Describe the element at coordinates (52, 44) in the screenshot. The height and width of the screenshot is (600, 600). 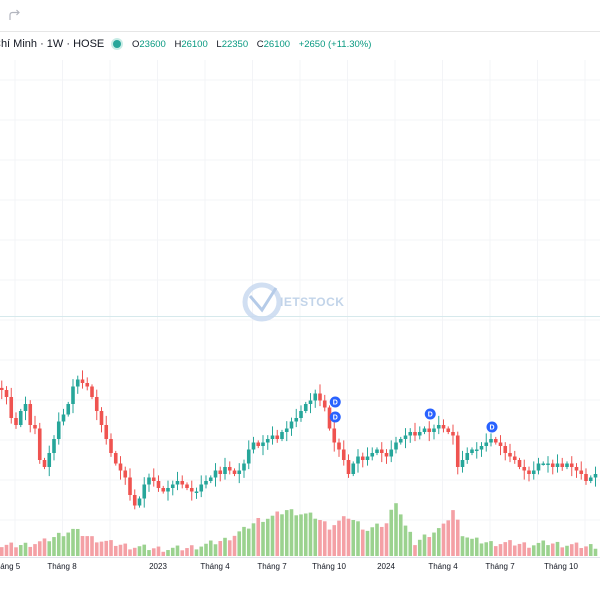
I see `symbol-info: Chí Minh · 1W · HOSE` at that location.